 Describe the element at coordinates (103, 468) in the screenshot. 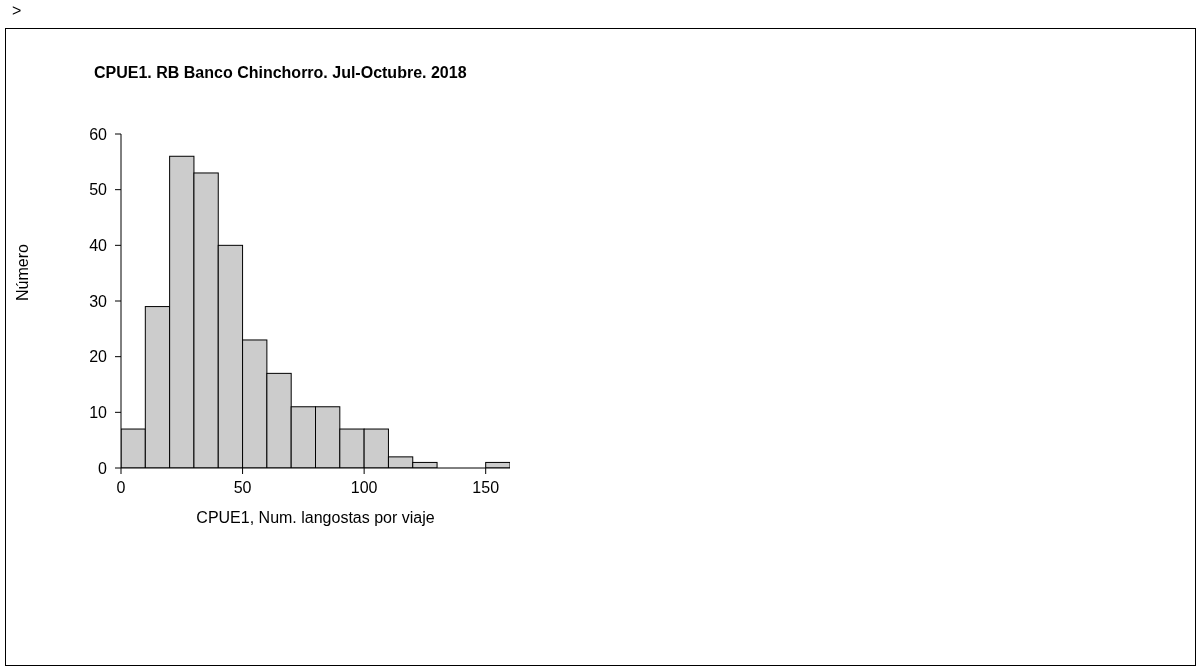

I see `y-tick-label: 0` at that location.